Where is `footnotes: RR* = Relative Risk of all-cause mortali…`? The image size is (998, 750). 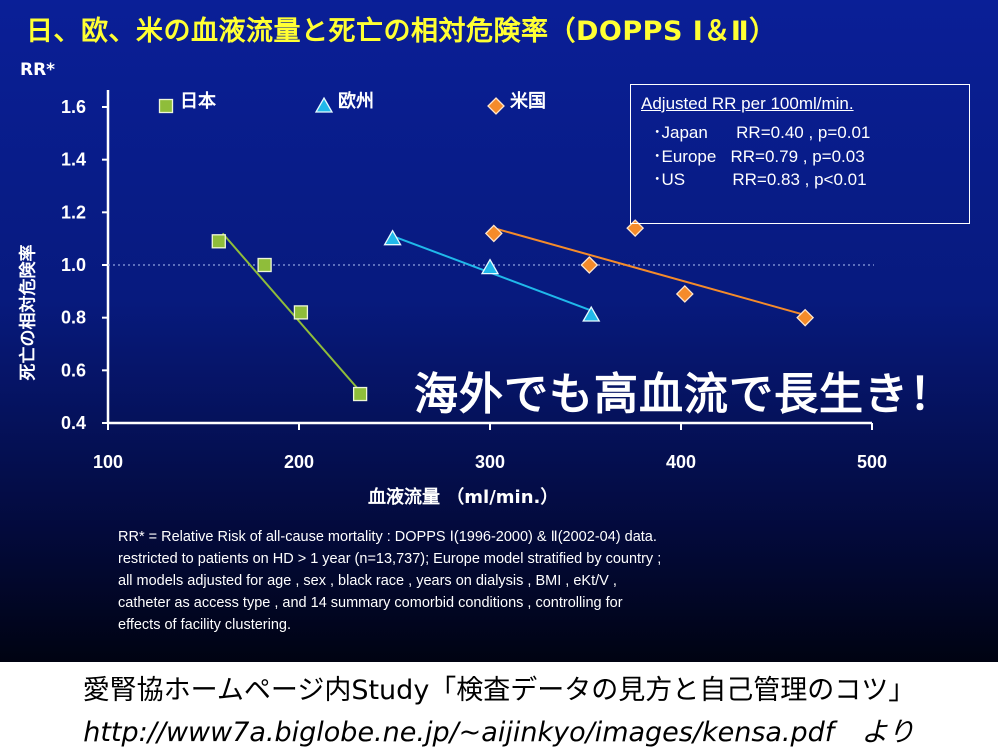 footnotes: RR* = Relative Risk of all-cause mortali… is located at coordinates (389, 581).